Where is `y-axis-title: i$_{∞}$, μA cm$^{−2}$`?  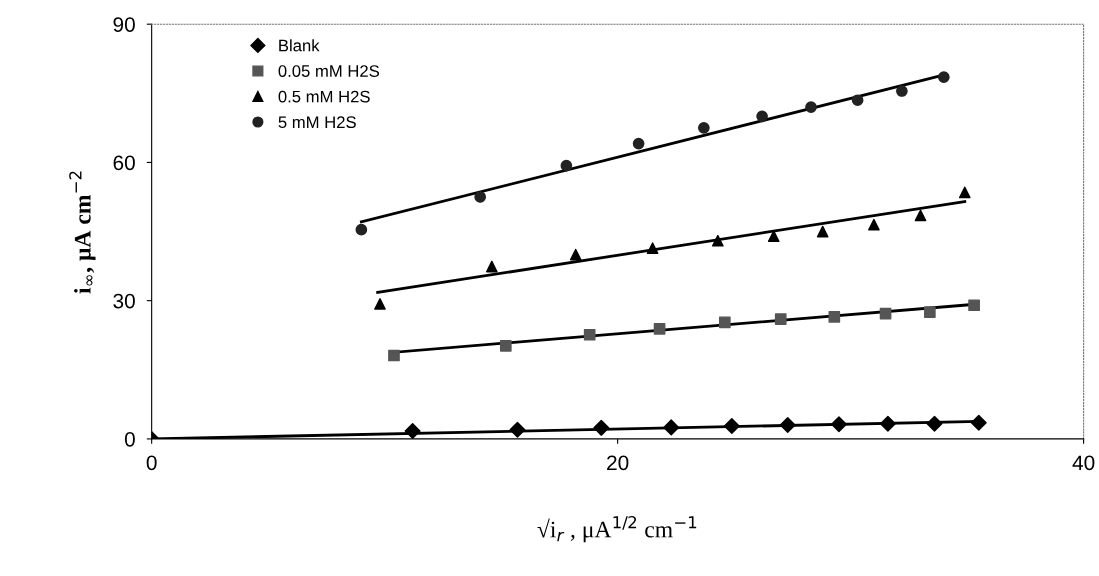
y-axis-title: i$_{∞}$, μA cm$^{−2}$ is located at coordinates (82, 232).